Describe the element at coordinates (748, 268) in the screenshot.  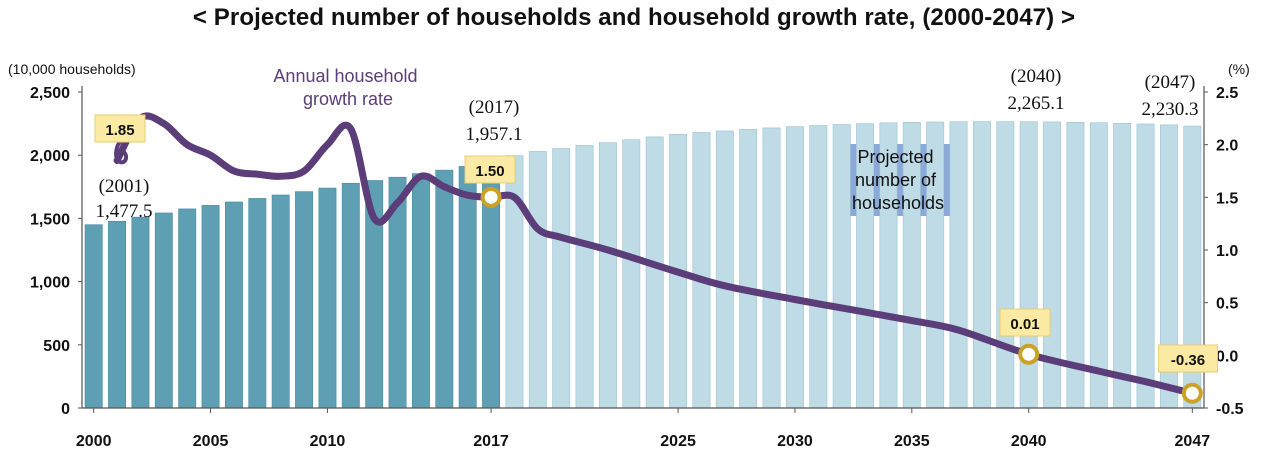
I see `bar-2028` at that location.